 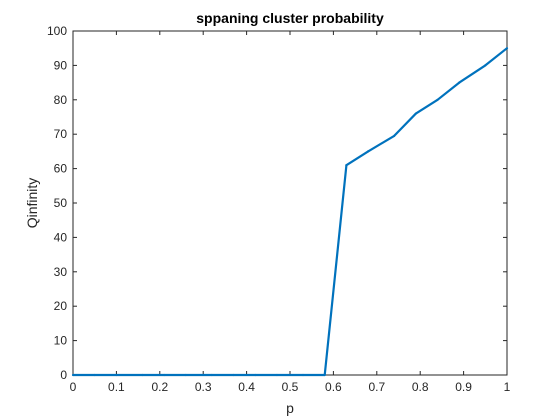 I want to click on y-tick-label: 70, so click(x=61, y=134).